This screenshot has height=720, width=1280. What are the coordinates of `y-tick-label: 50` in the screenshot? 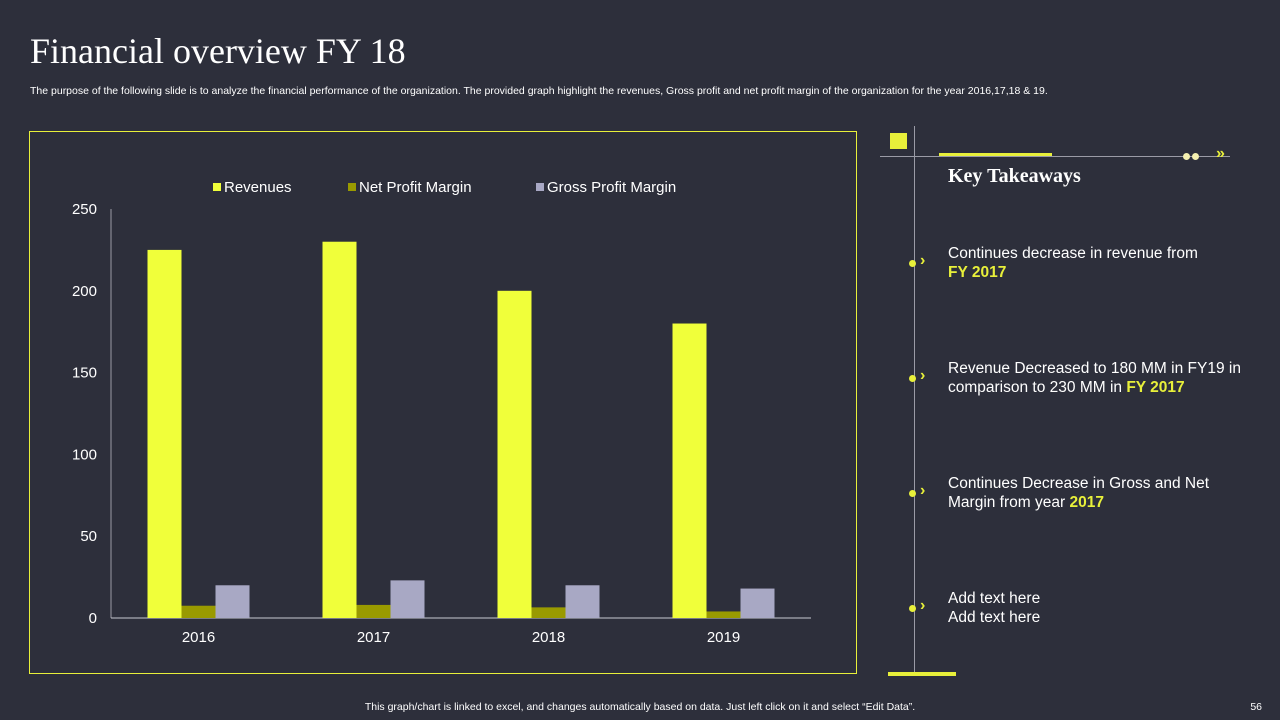 It's located at (88, 536).